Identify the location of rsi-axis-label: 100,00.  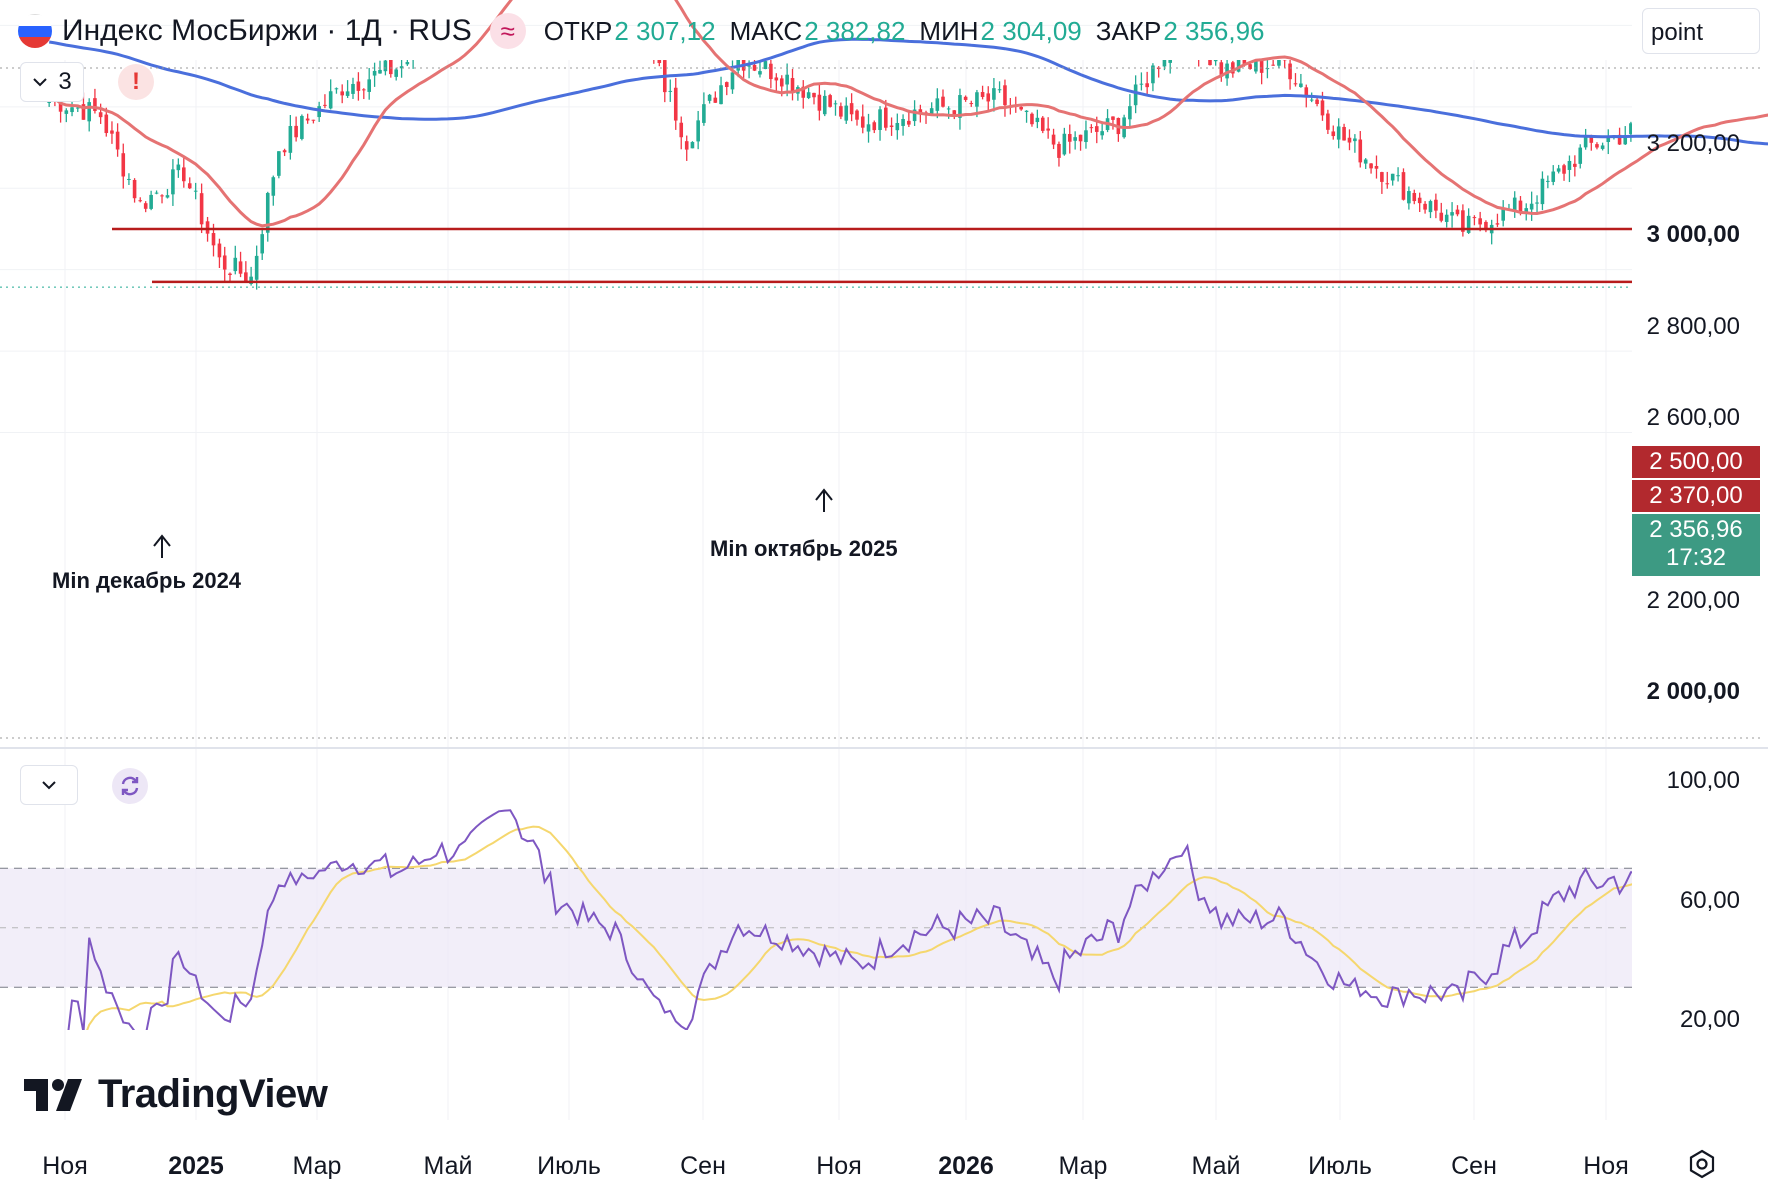
(1703, 780).